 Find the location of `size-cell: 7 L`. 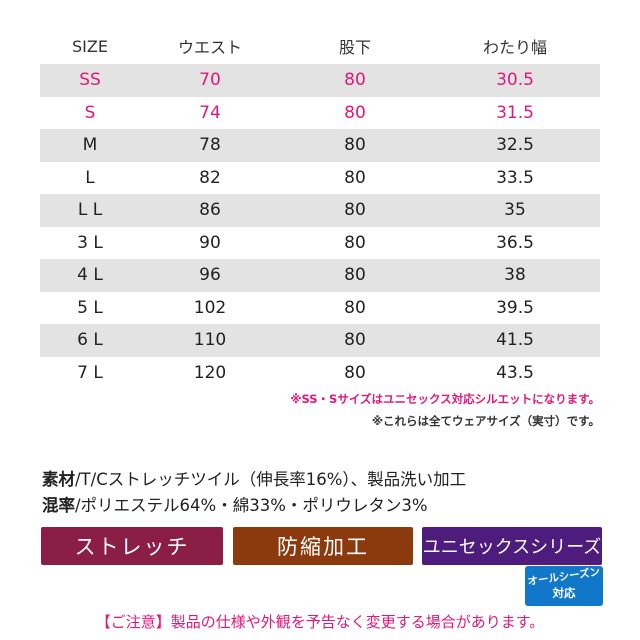

size-cell: 7 L is located at coordinates (90, 372).